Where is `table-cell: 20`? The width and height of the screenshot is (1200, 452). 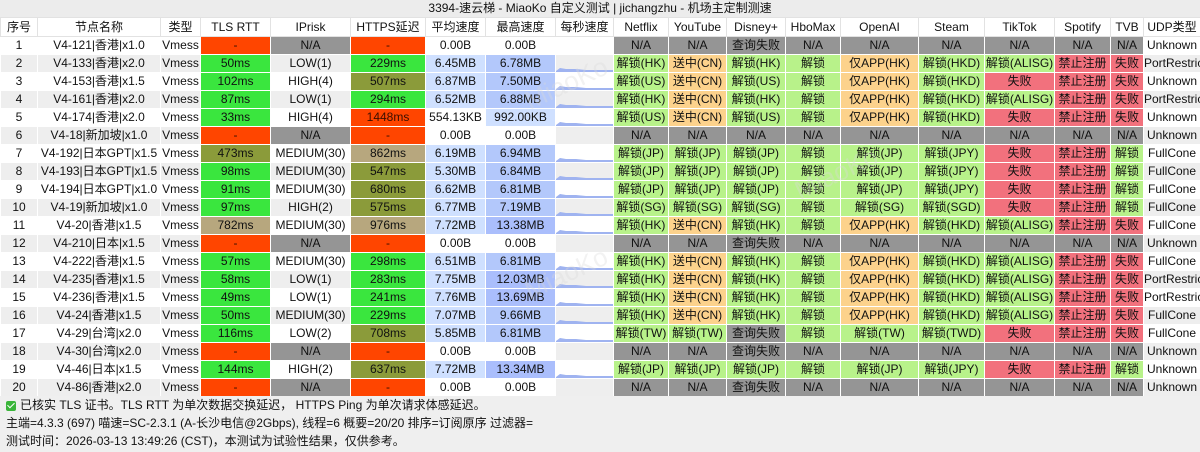 table-cell: 20 is located at coordinates (19, 387).